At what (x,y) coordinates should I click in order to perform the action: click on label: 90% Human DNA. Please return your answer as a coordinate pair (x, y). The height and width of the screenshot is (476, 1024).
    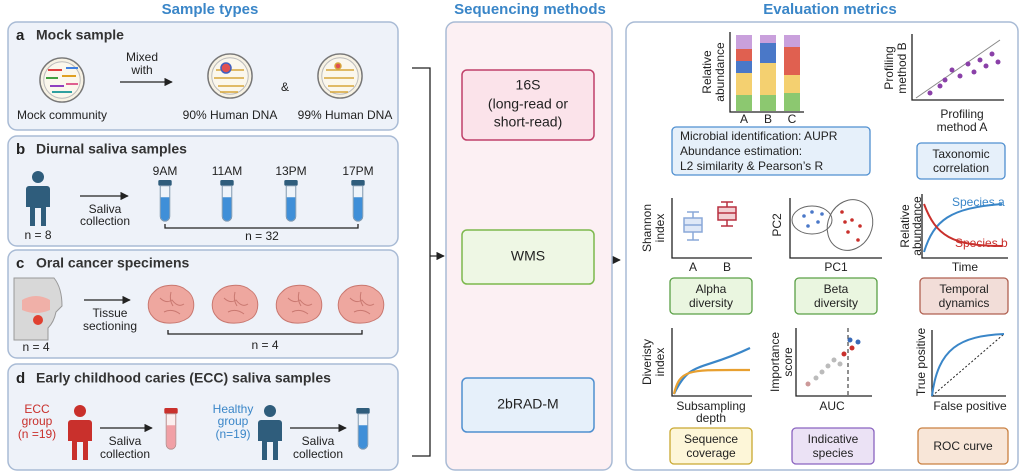
    Looking at the image, I should click on (230, 115).